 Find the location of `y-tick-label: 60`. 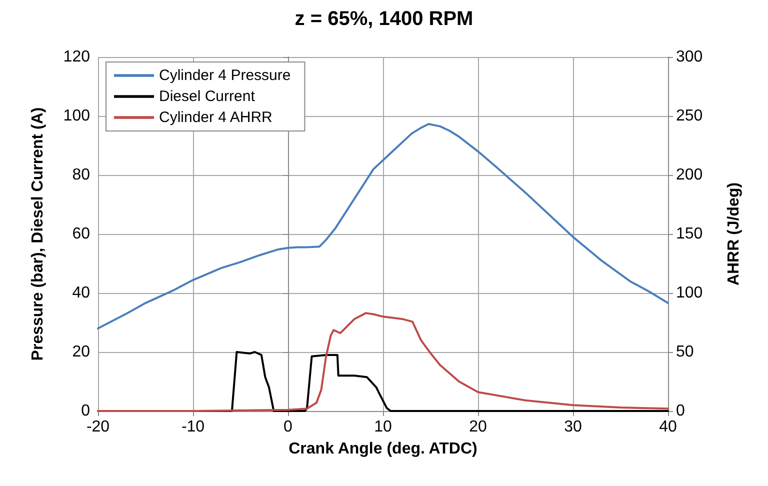

y-tick-label: 60 is located at coordinates (81, 234).